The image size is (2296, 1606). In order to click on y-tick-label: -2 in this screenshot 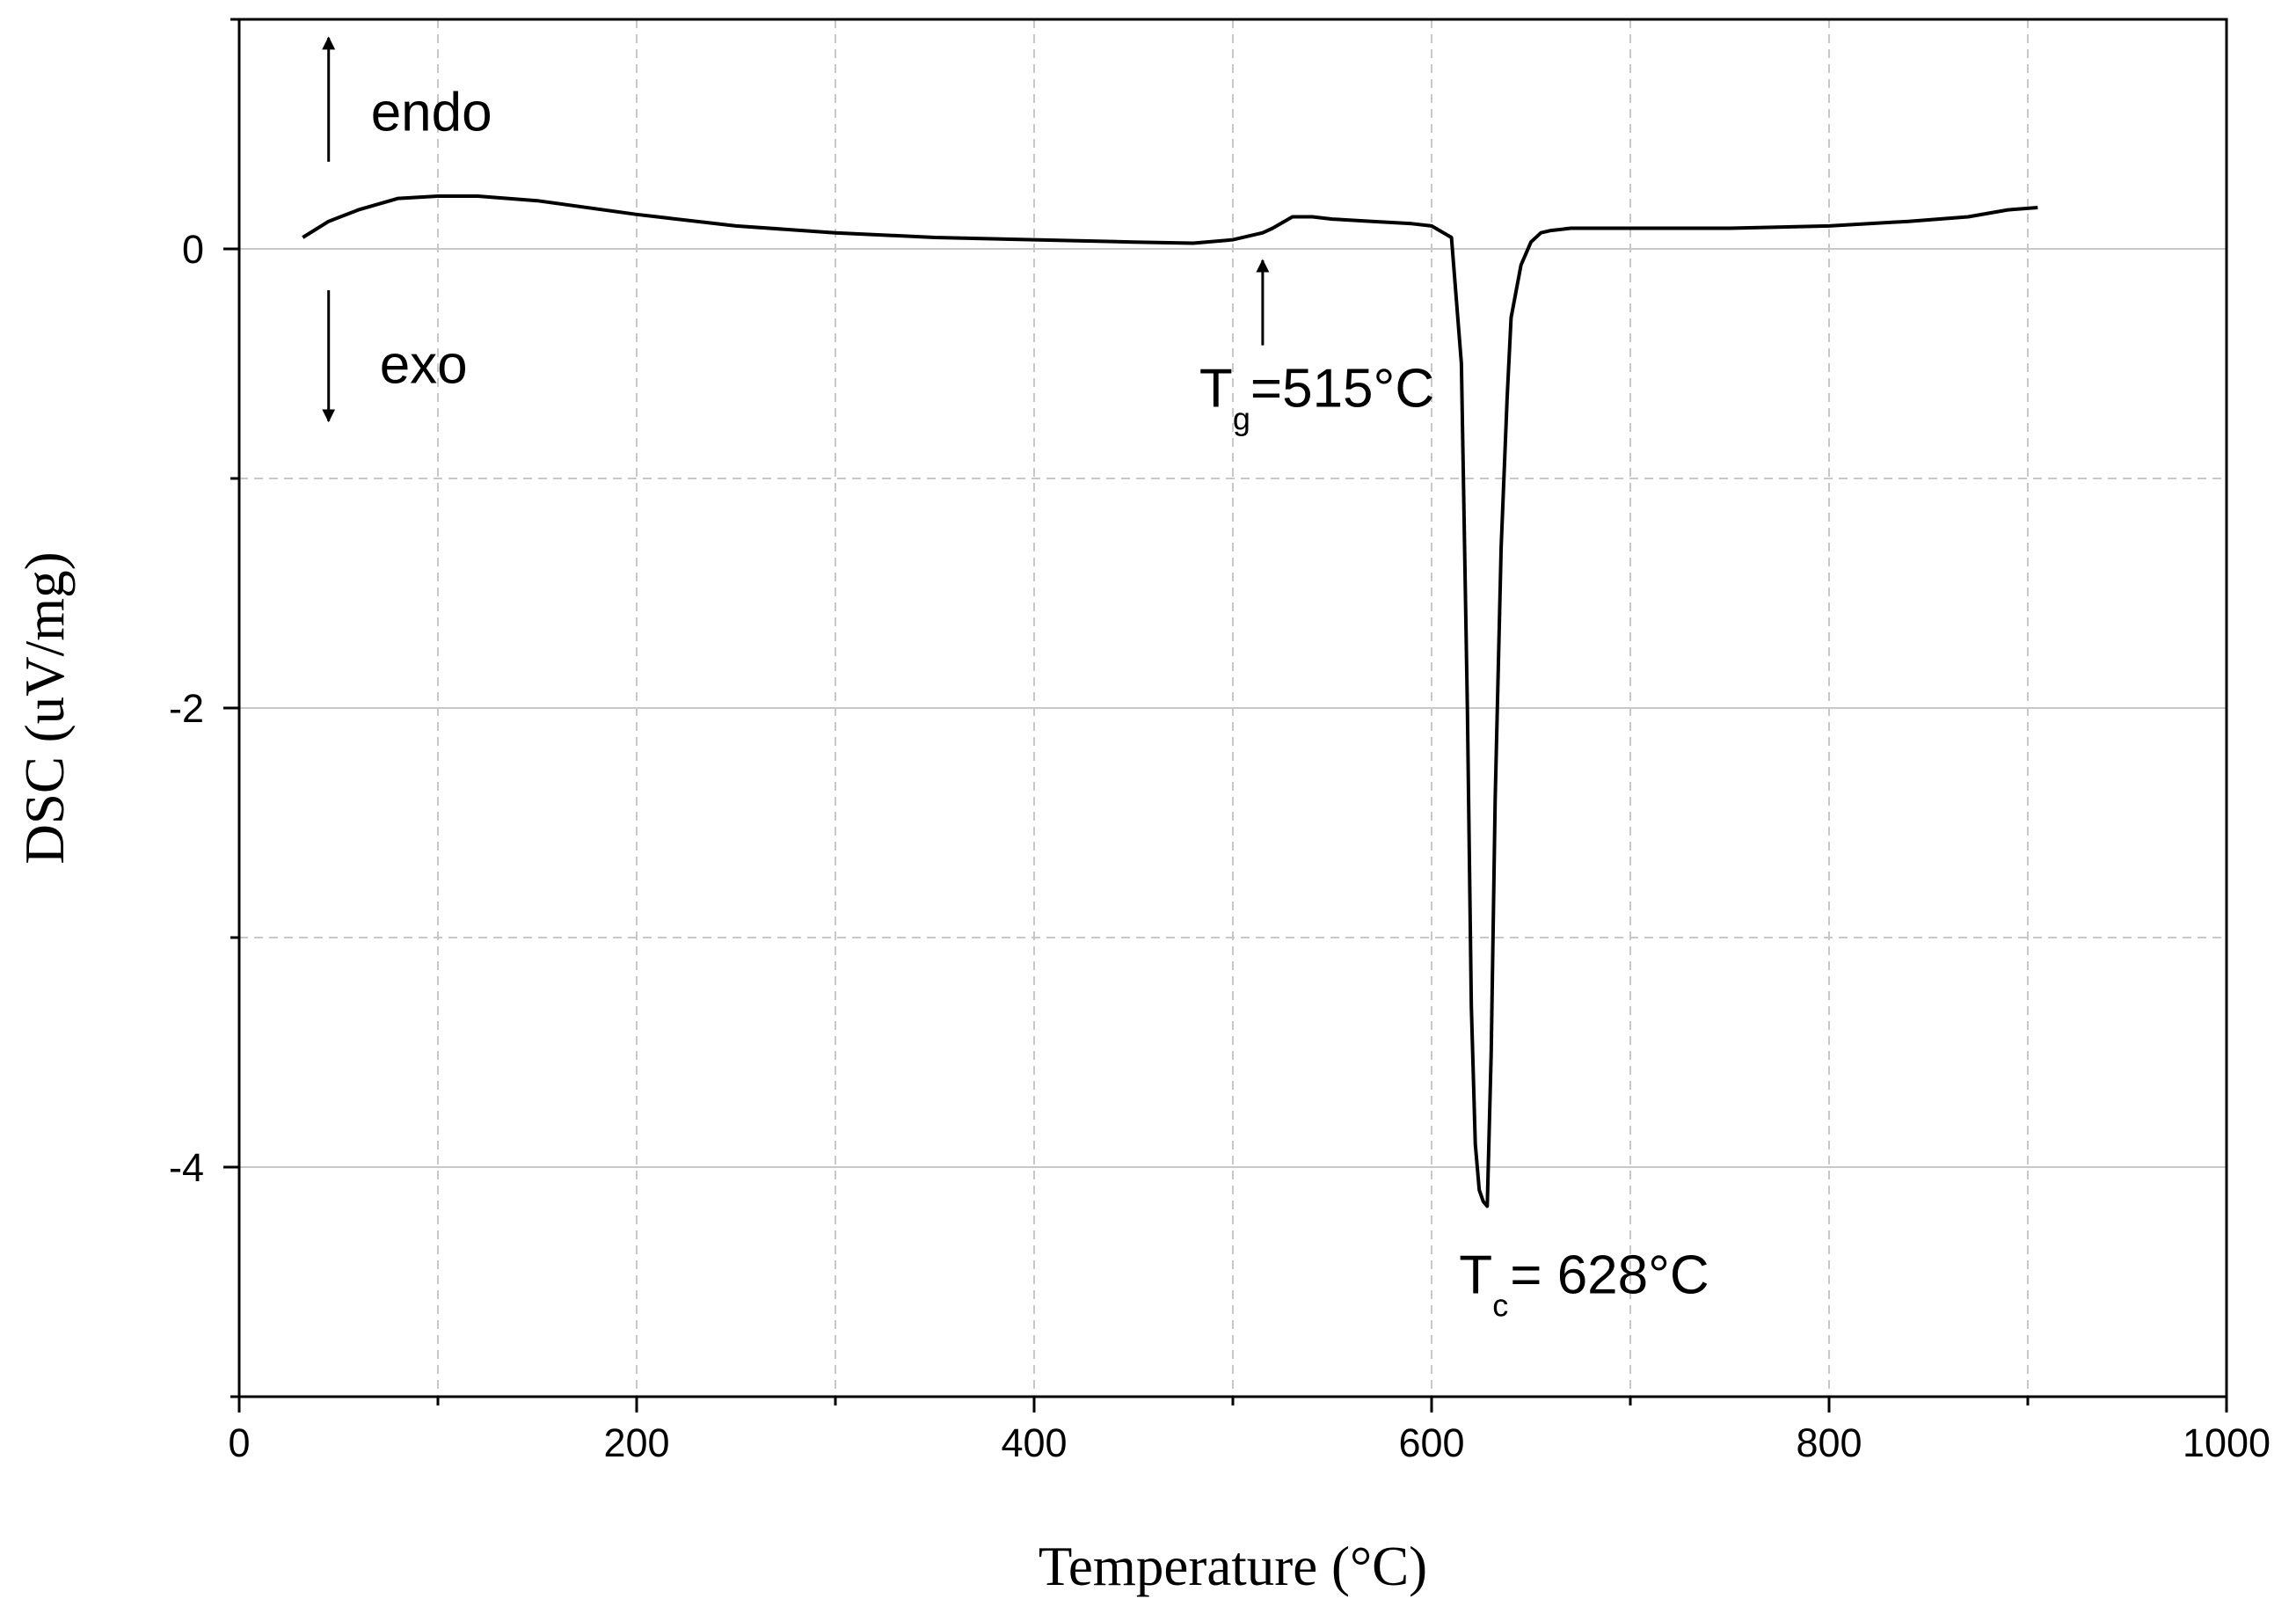, I will do `click(186, 708)`.